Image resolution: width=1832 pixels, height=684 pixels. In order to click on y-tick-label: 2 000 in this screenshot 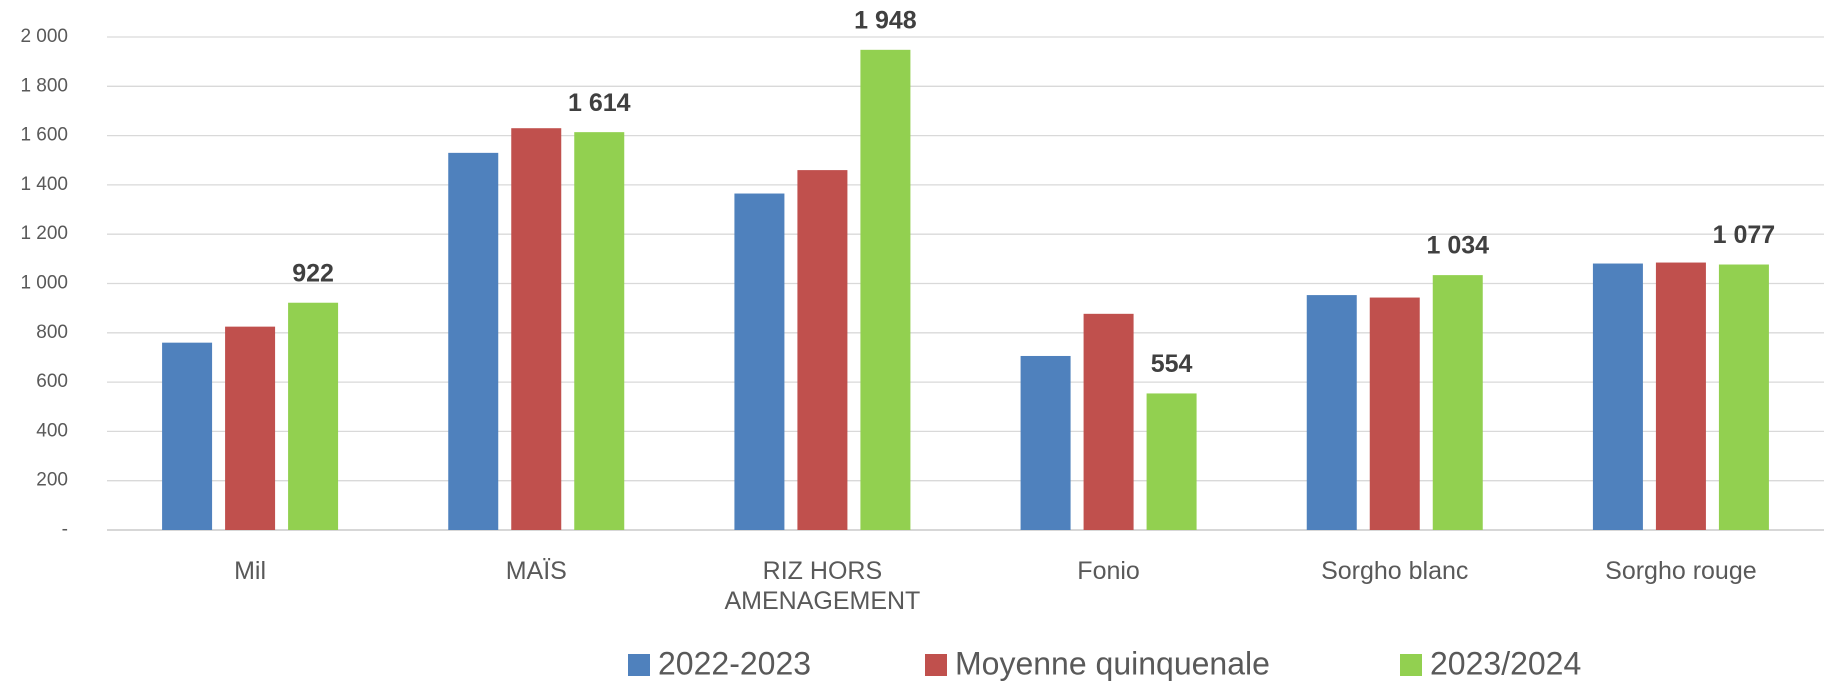, I will do `click(44, 36)`.